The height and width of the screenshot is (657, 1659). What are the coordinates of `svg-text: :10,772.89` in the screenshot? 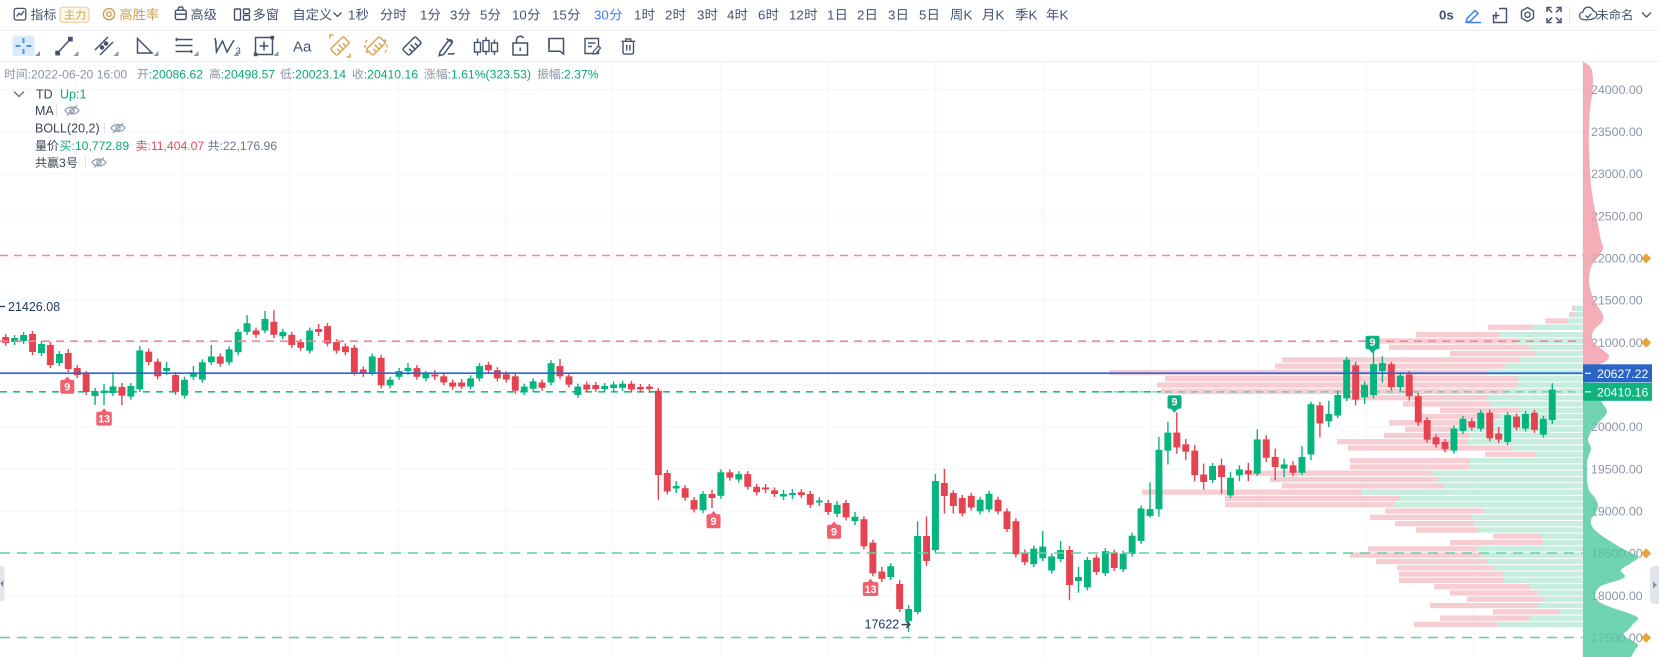 It's located at (101, 146).